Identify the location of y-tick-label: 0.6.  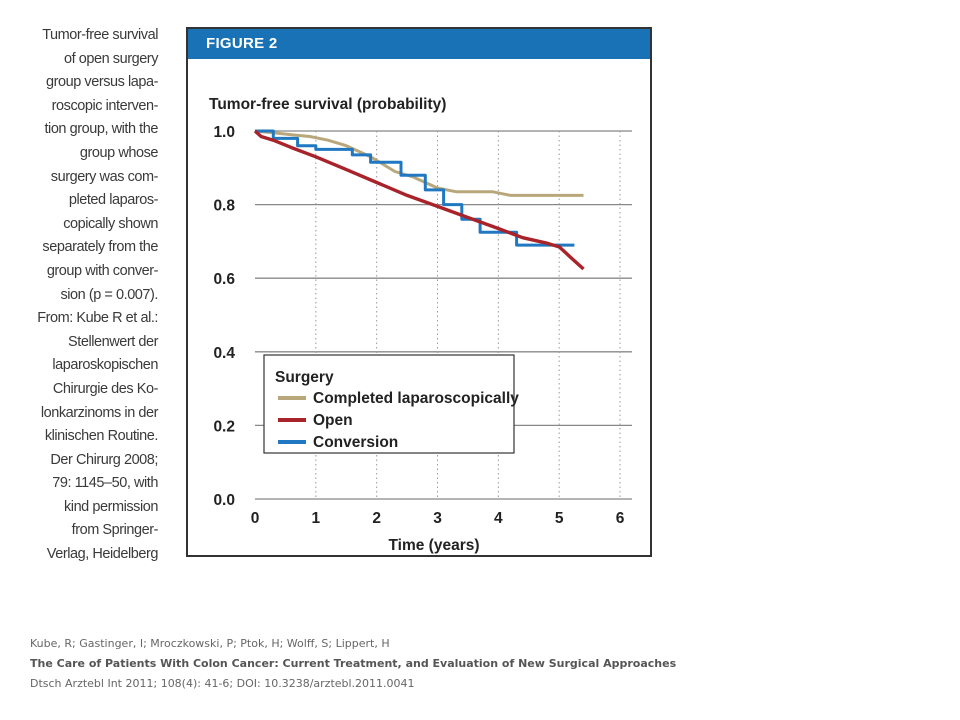
(224, 279).